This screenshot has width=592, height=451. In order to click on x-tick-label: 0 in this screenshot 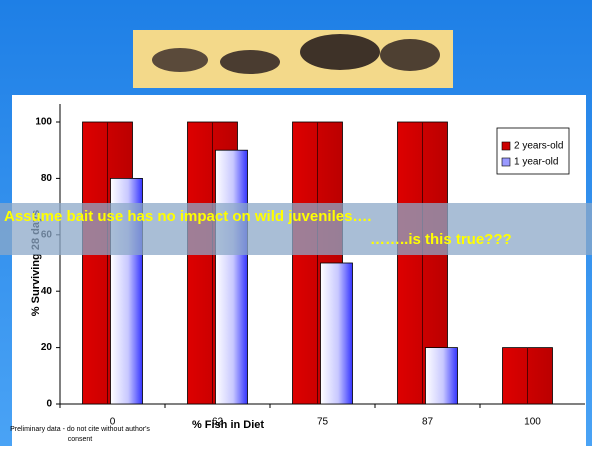, I will do `click(113, 422)`.